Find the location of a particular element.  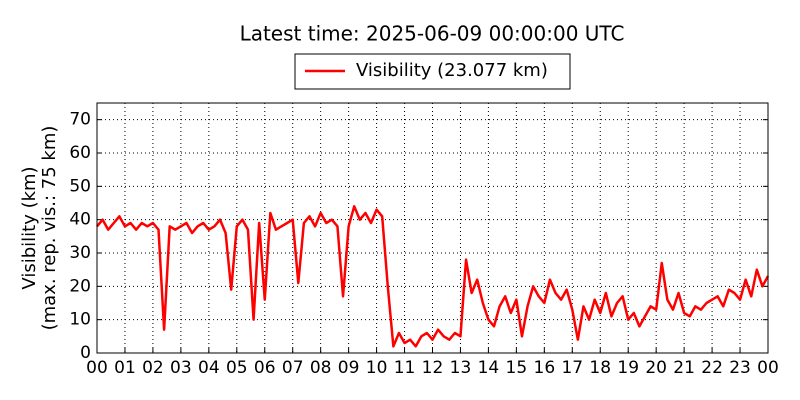

legend-label: Visibility (23.077 km) is located at coordinates (452, 70).